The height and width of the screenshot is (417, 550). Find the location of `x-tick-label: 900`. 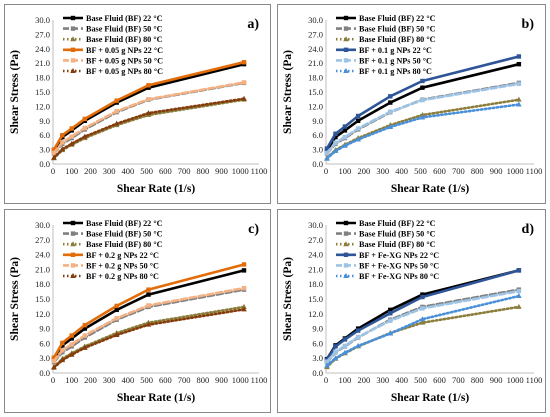

x-tick-label: 900 is located at coordinates (221, 171).